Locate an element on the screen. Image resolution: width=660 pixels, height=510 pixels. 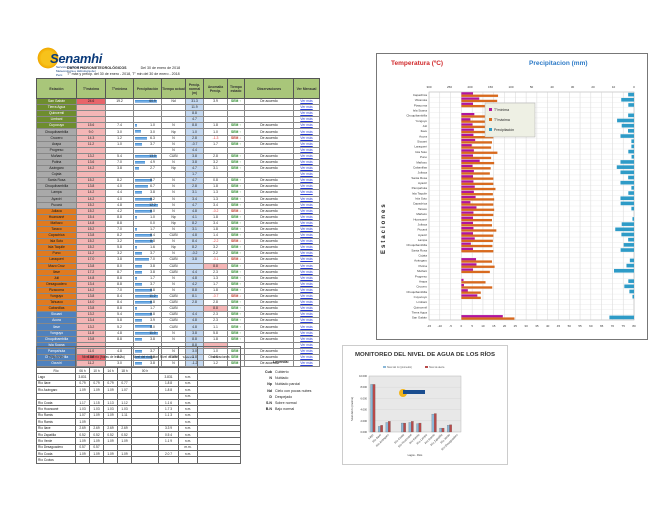
precip-value: 1.7 is located at coordinates (152, 308).